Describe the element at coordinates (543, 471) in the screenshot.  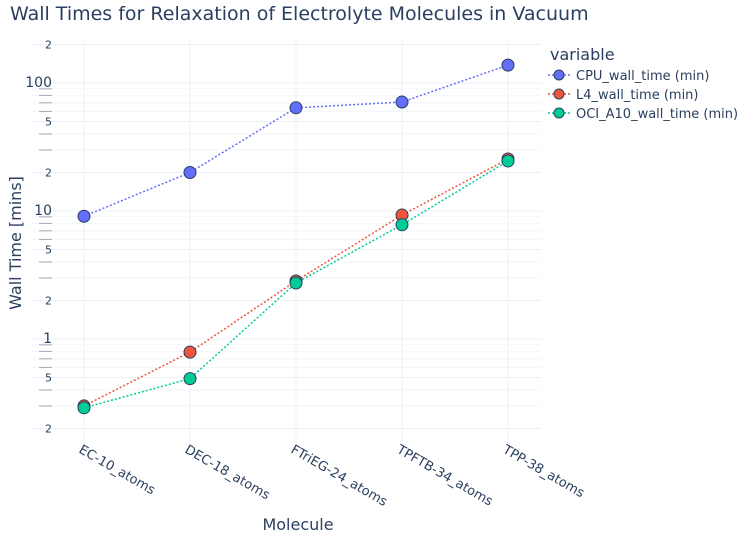
I see `x-tick-label: TPP-38_atoms` at that location.